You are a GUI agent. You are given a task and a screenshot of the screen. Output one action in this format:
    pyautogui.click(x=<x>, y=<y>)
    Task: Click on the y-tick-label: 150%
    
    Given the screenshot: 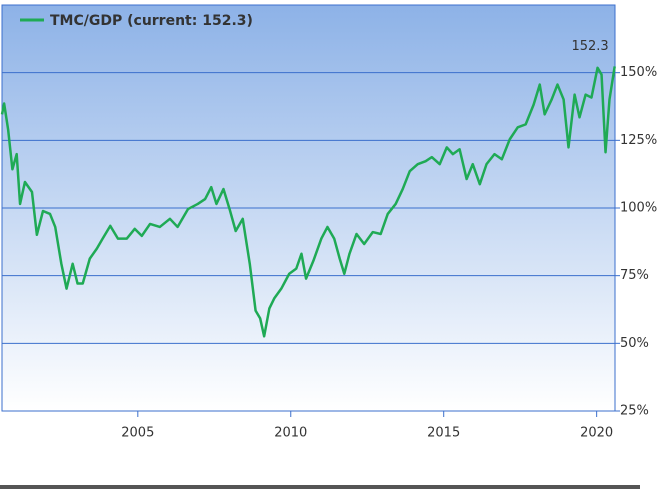 What is the action you would take?
    pyautogui.click(x=638, y=72)
    